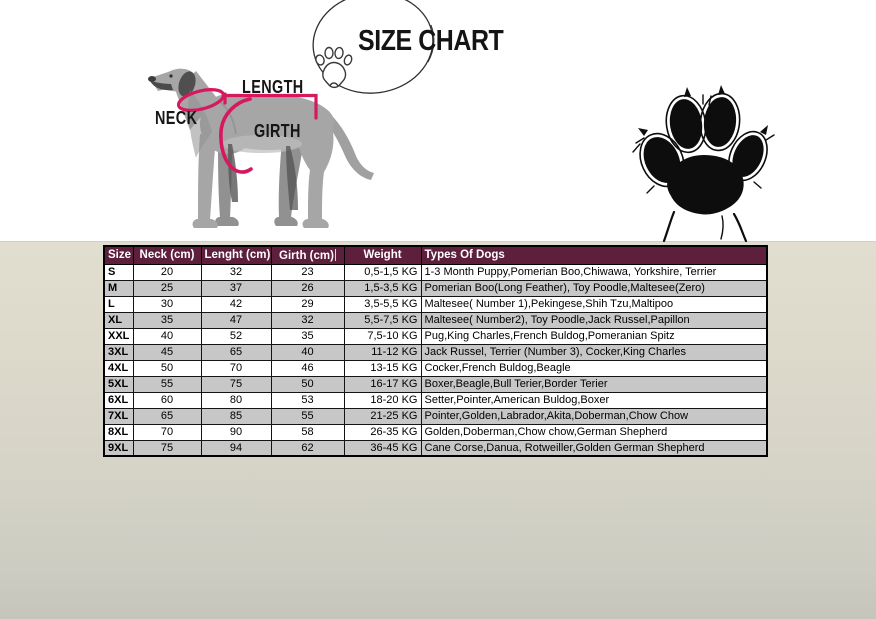  Describe the element at coordinates (118, 352) in the screenshot. I see `table-cell: 3XL` at that location.